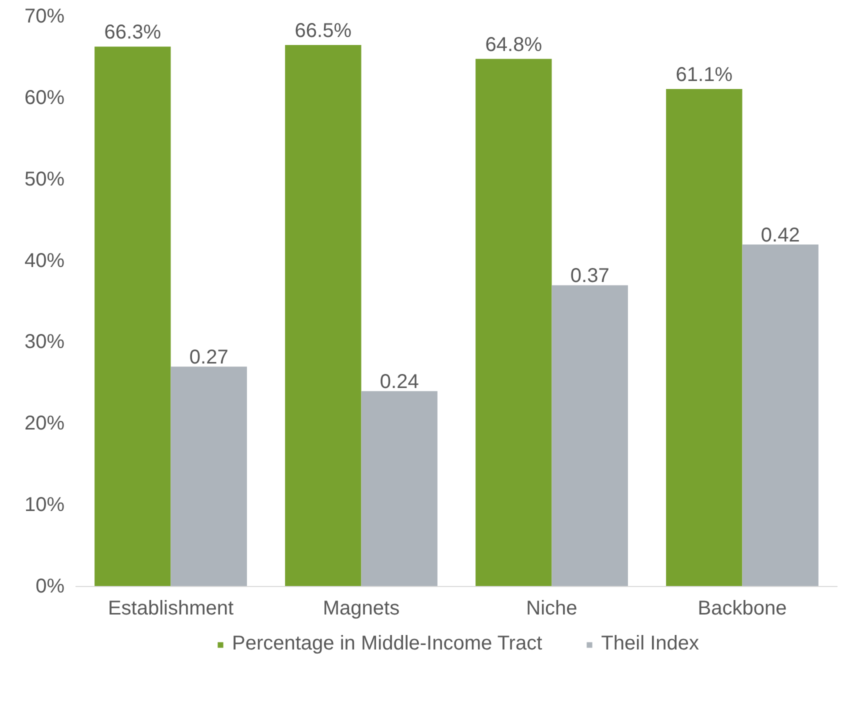 The height and width of the screenshot is (713, 843). Describe the element at coordinates (361, 609) in the screenshot. I see `x-tick-label: Magnets` at that location.